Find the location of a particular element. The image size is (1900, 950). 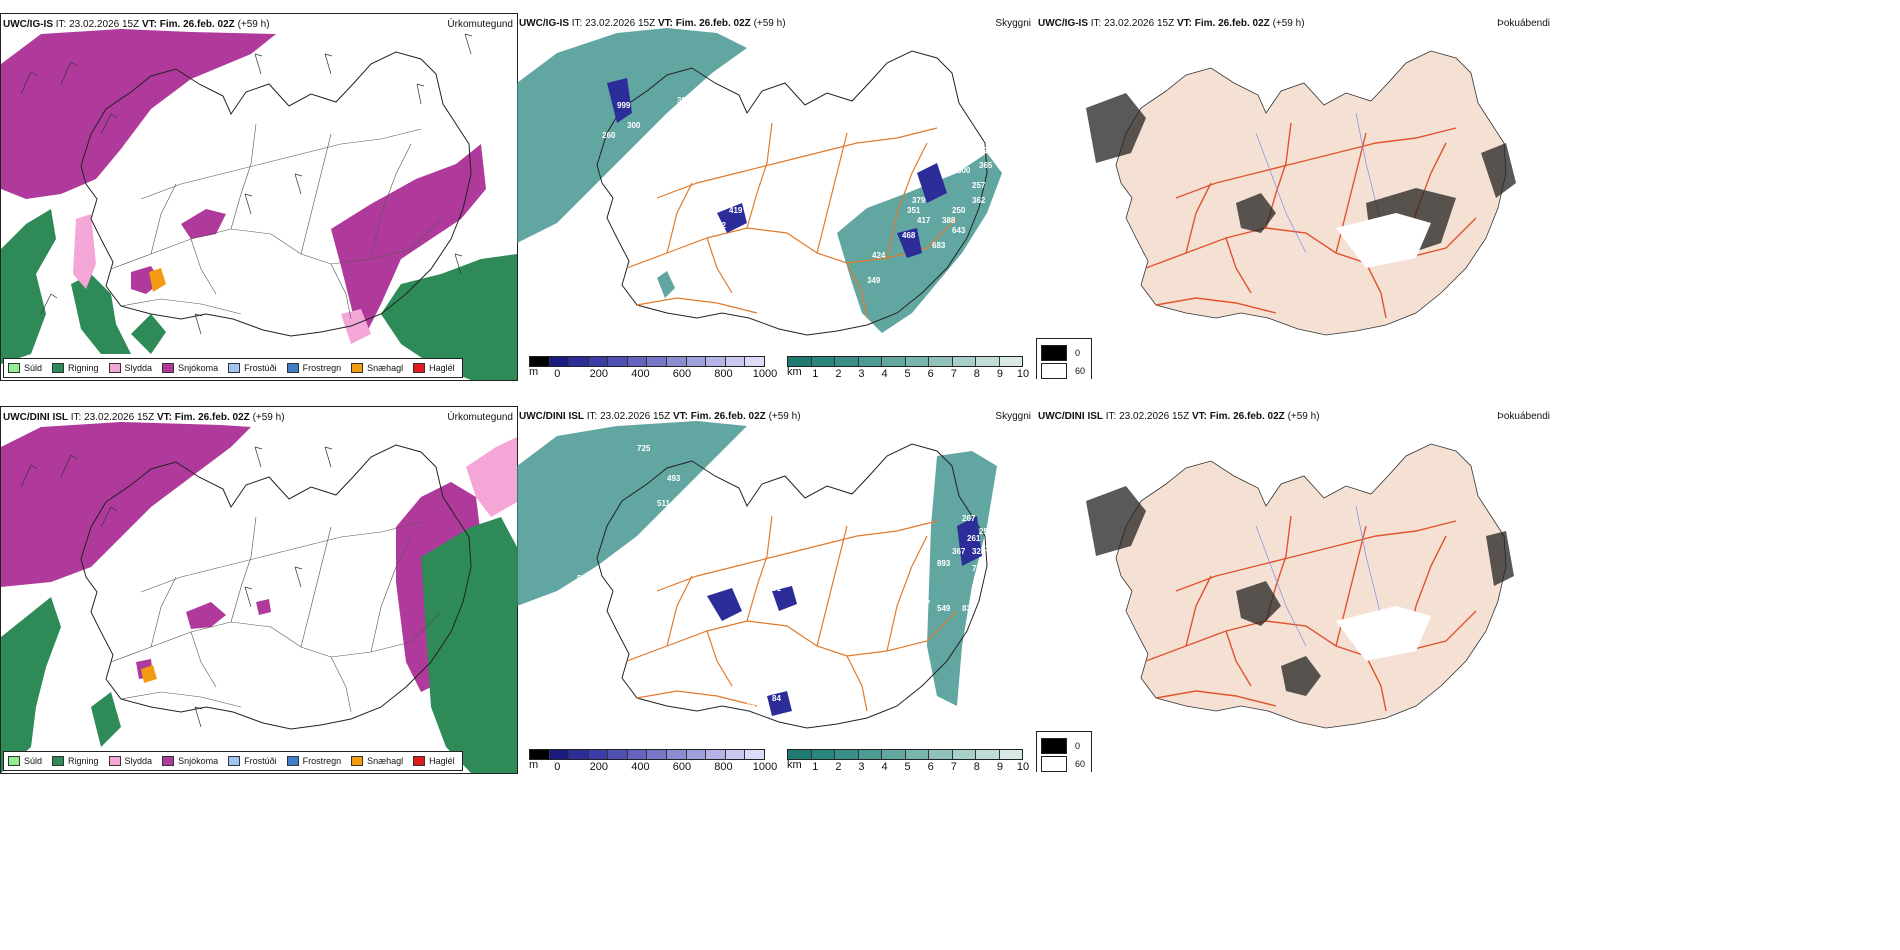

colorbar-tick-label: 7 is located at coordinates (953, 766).